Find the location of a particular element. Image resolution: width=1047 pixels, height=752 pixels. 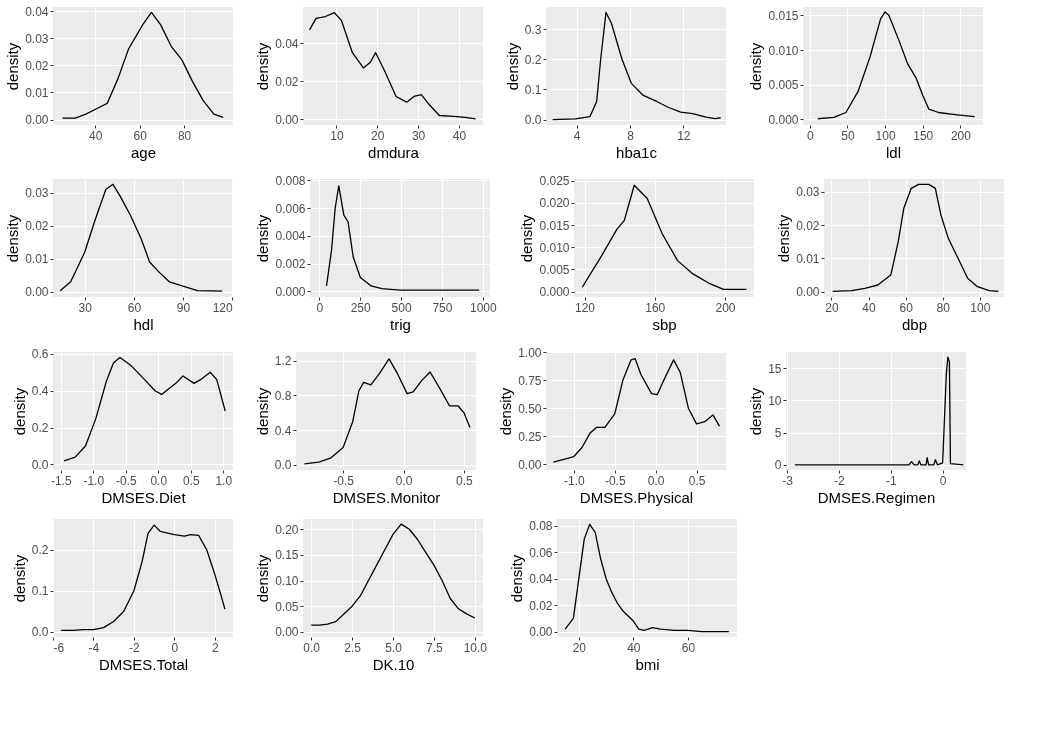

x-tick-label: -6 is located at coordinates (59, 647).